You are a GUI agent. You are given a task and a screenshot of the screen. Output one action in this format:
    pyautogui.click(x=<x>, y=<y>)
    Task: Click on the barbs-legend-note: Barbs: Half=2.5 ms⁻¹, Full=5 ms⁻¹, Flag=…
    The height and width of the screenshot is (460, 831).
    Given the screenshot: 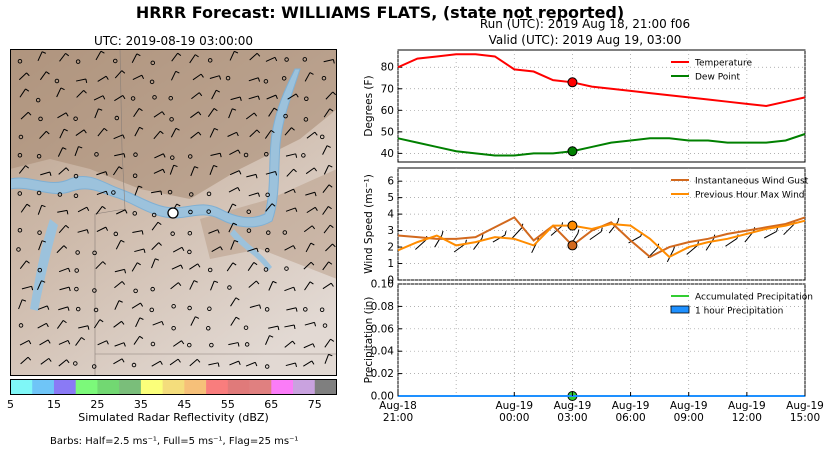 What is the action you would take?
    pyautogui.click(x=174, y=441)
    